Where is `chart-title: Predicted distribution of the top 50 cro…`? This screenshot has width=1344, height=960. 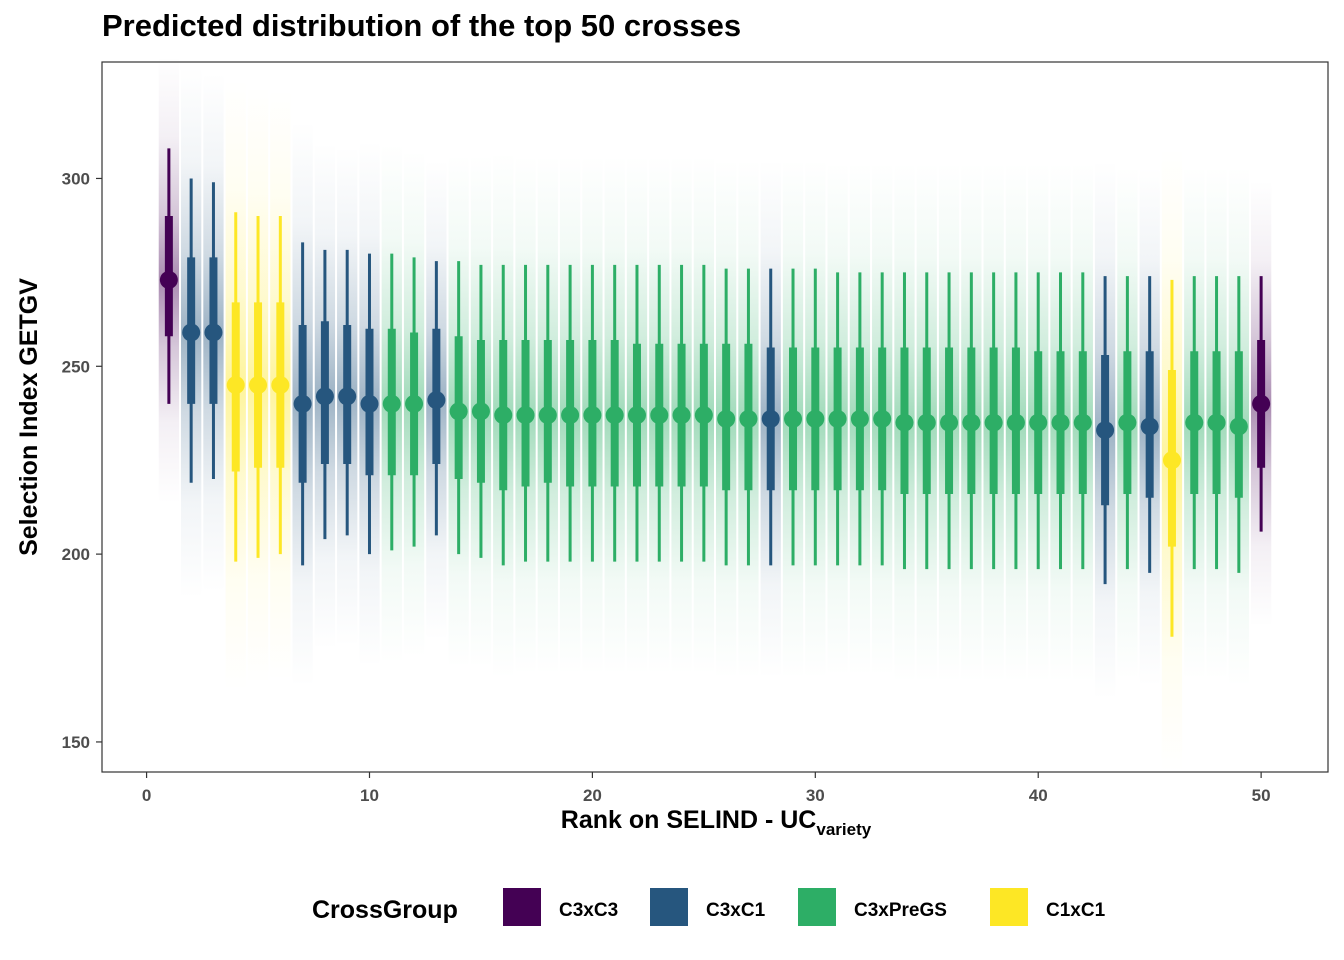 chart-title: Predicted distribution of the top 50 cro… is located at coordinates (422, 25).